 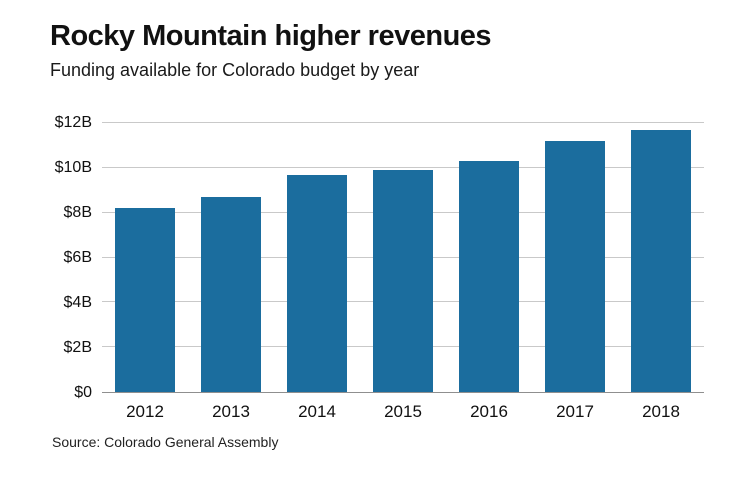 I want to click on x-tick-label: 2012, so click(x=145, y=411).